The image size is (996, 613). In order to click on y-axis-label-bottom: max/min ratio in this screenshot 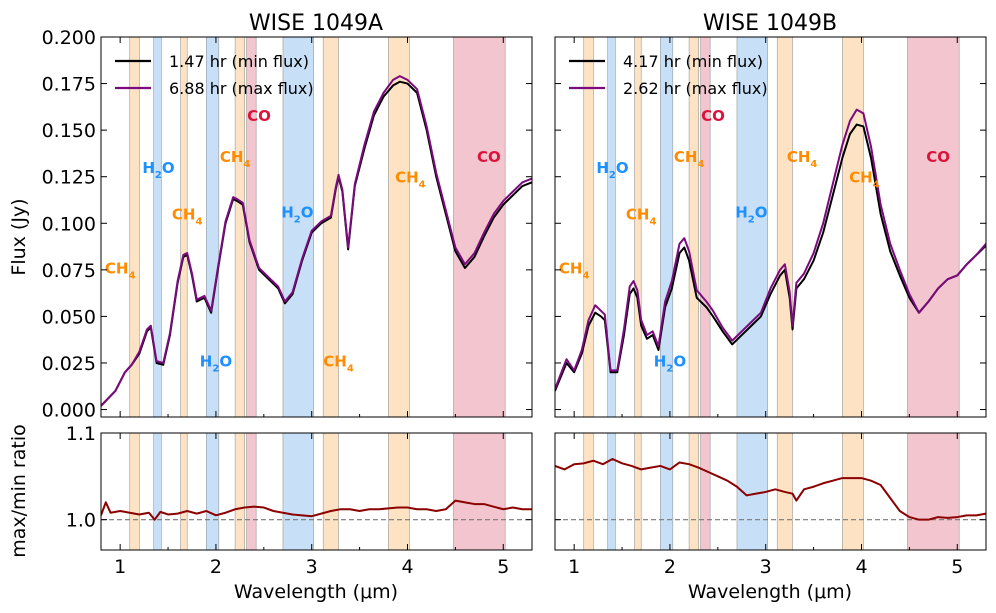, I will do `click(19, 490)`.